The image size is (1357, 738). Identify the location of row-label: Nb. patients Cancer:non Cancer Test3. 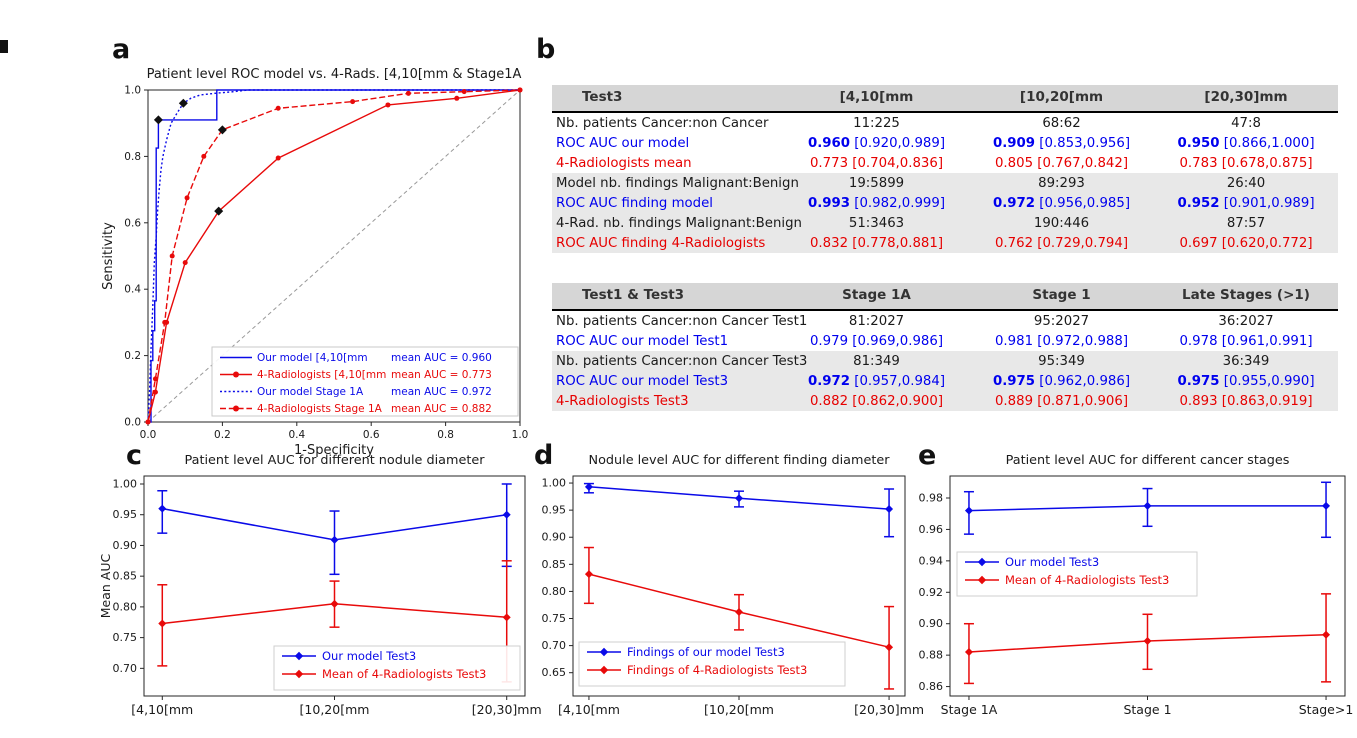
(682, 361).